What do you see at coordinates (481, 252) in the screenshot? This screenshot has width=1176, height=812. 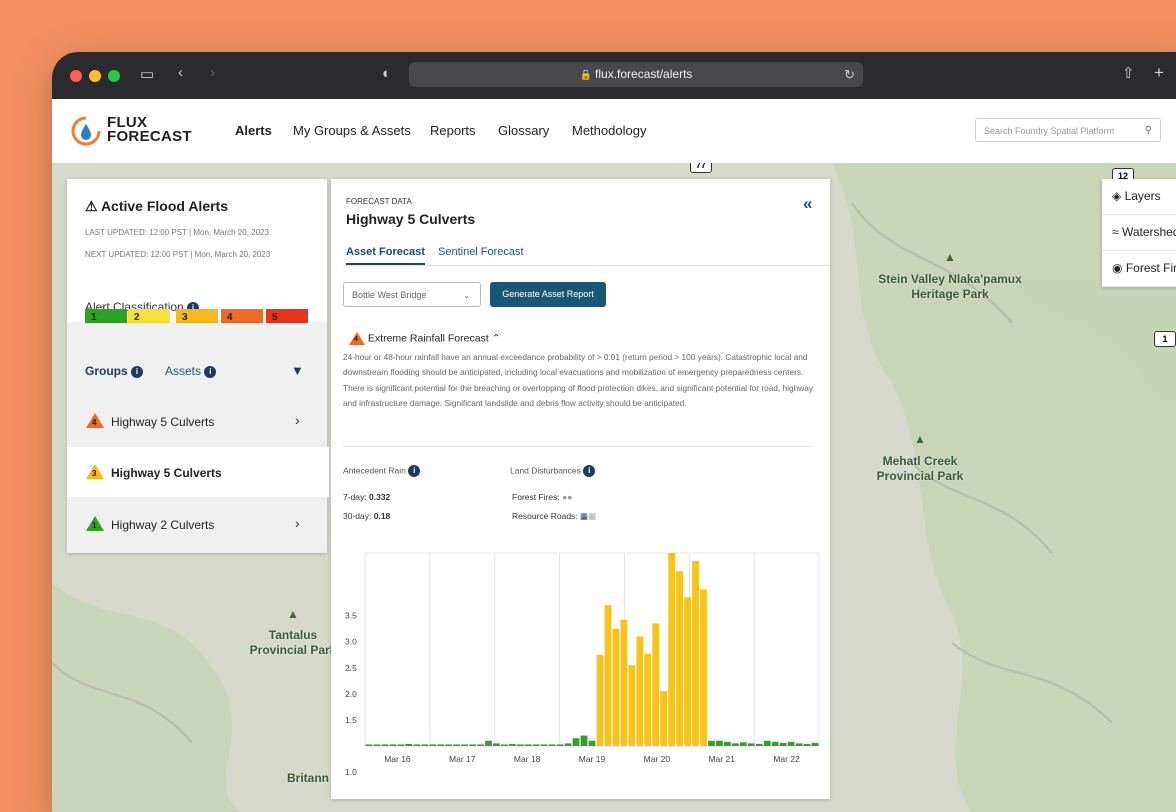 I see `tab-sentinel-forecast: Sentinel Forecast` at bounding box center [481, 252].